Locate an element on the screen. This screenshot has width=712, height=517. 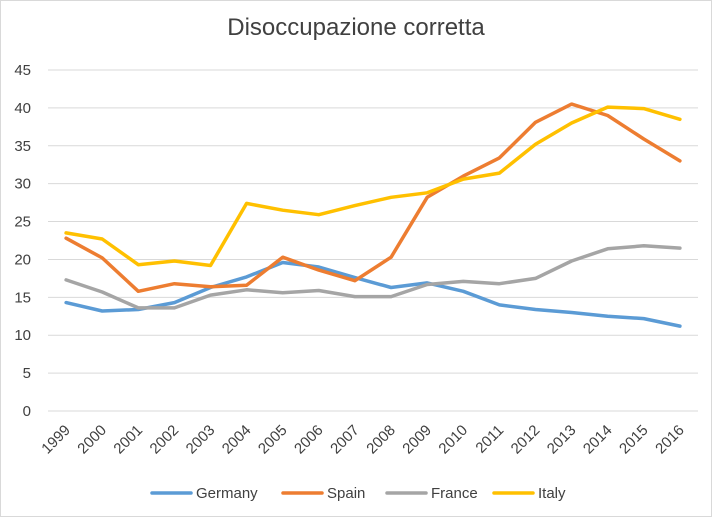
y-tick-label: 25 is located at coordinates (22, 222).